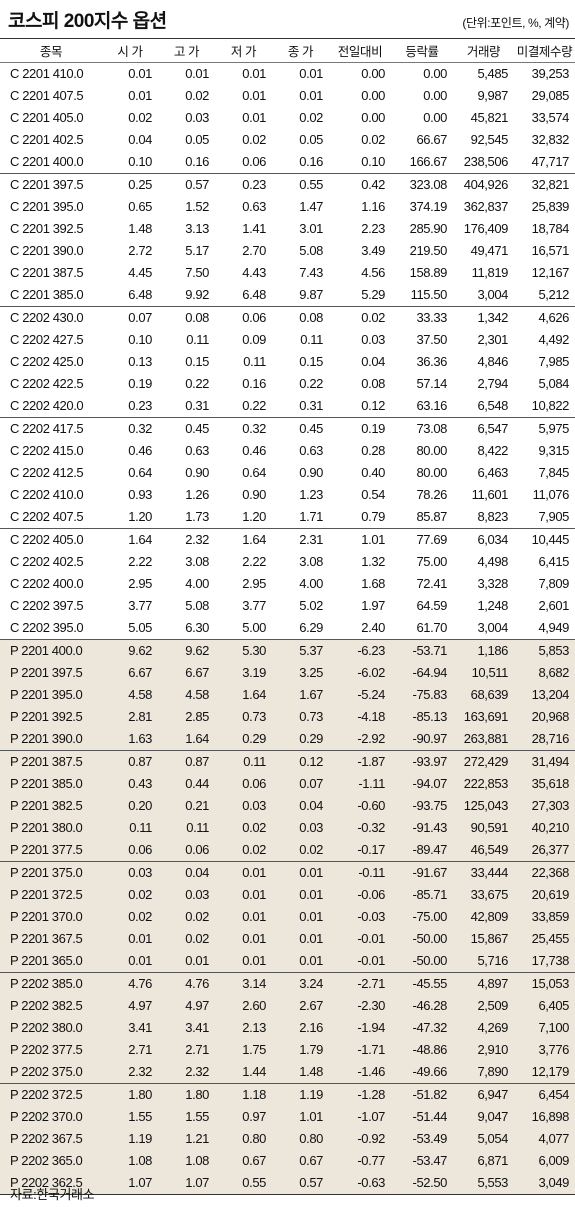 This screenshot has width=575, height=1207. What do you see at coordinates (311, 561) in the screenshot?
I see `cell: 3.08` at bounding box center [311, 561].